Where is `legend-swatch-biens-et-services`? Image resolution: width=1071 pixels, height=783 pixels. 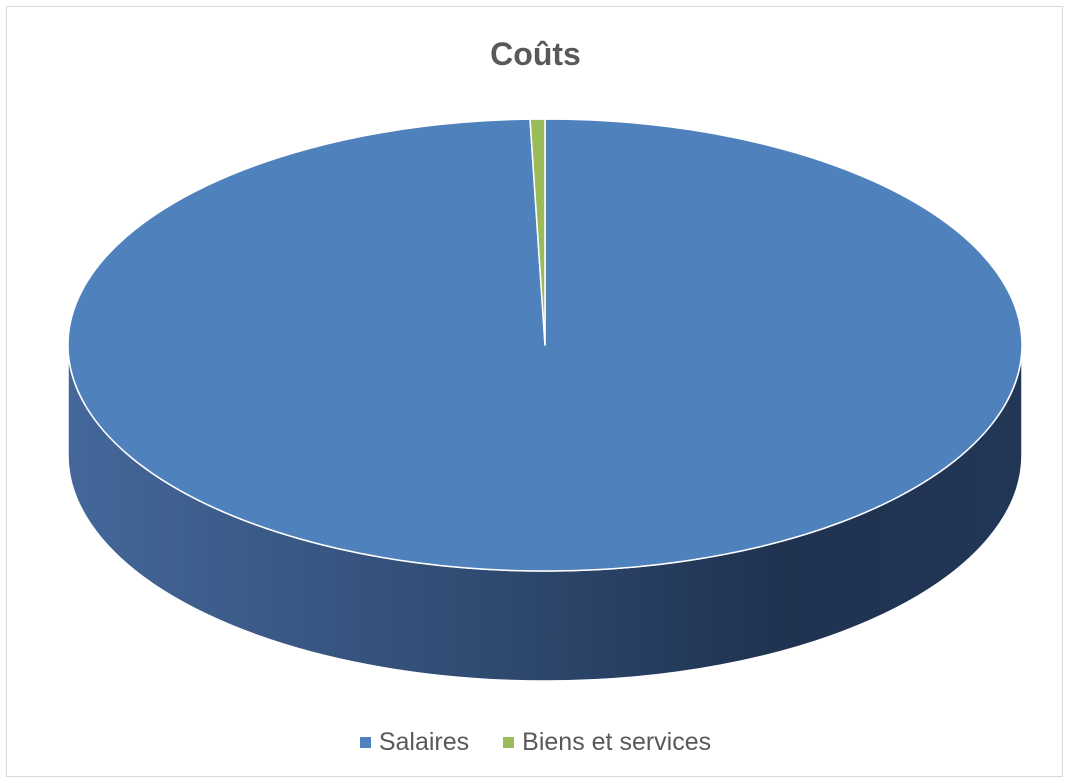
legend-swatch-biens-et-services is located at coordinates (509, 742).